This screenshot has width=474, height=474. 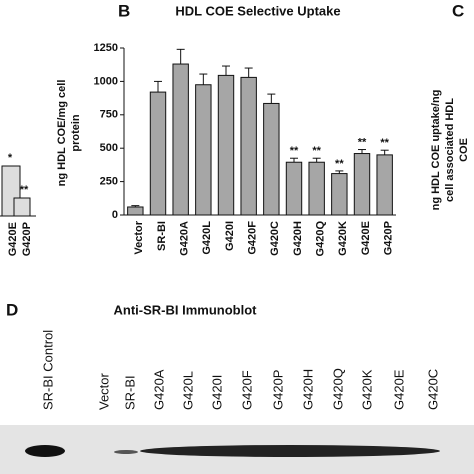 I want to click on y-tick-label: 750, so click(x=109, y=115).